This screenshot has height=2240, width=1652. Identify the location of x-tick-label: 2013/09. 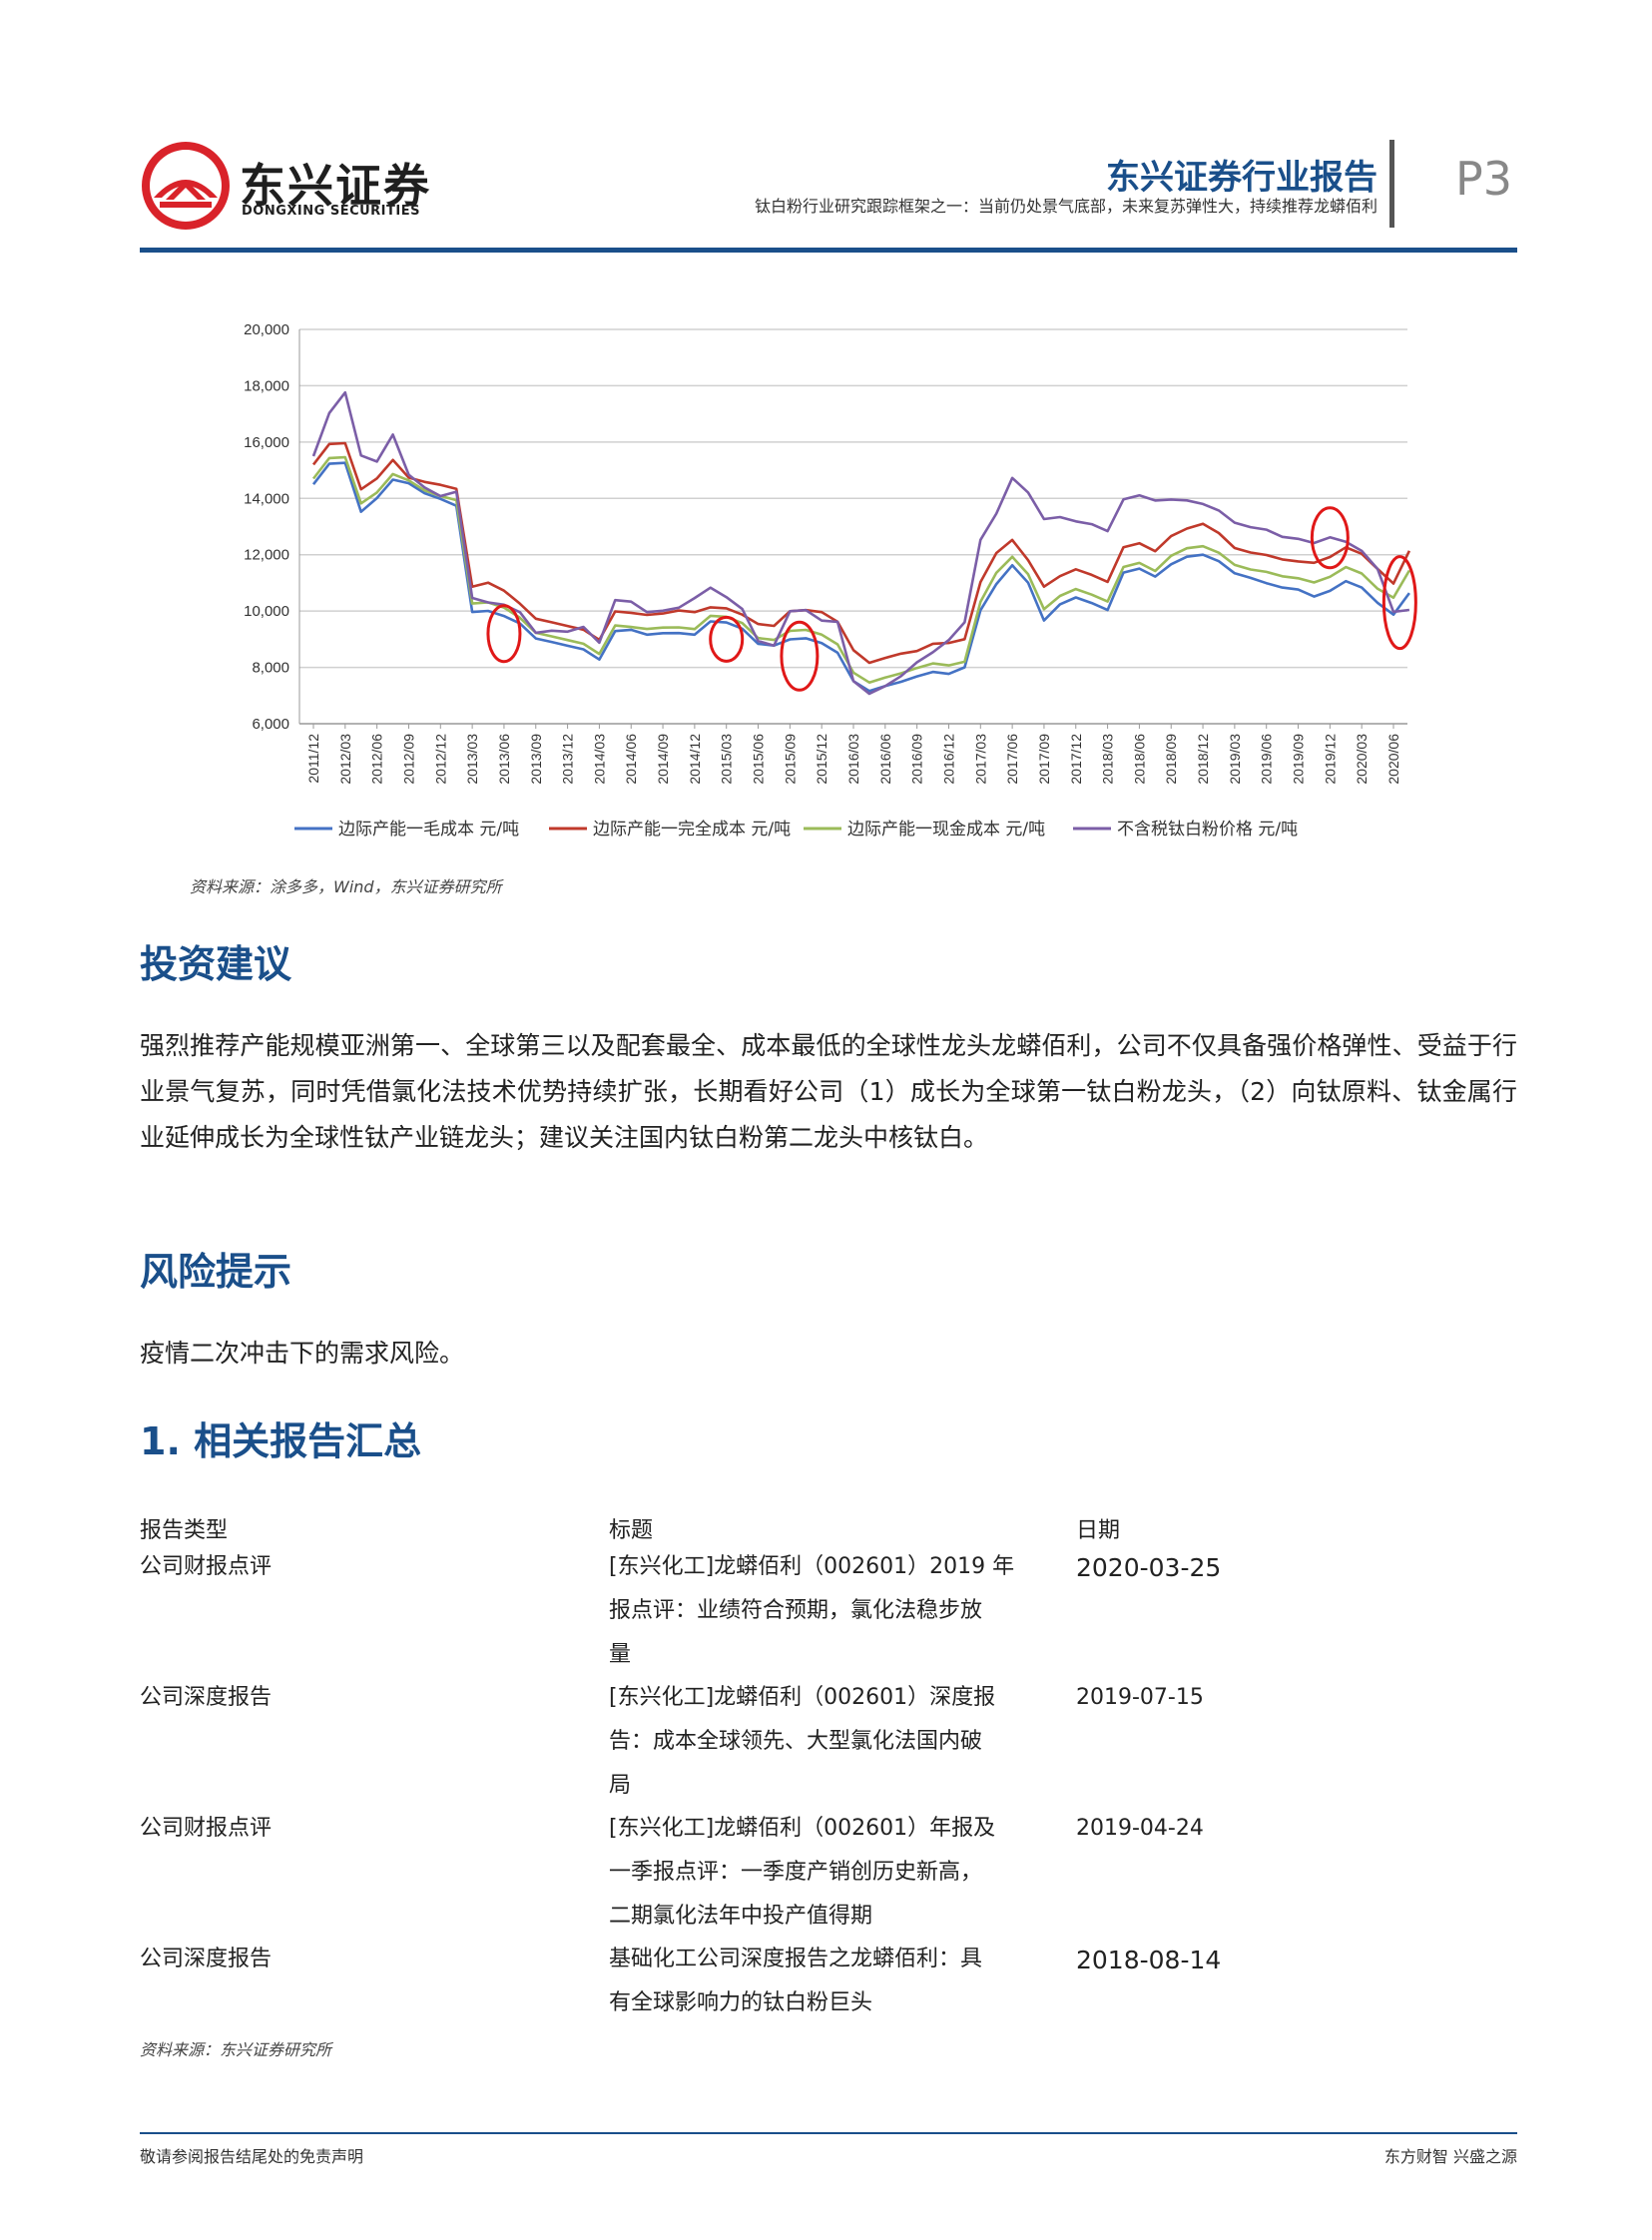
(536, 759).